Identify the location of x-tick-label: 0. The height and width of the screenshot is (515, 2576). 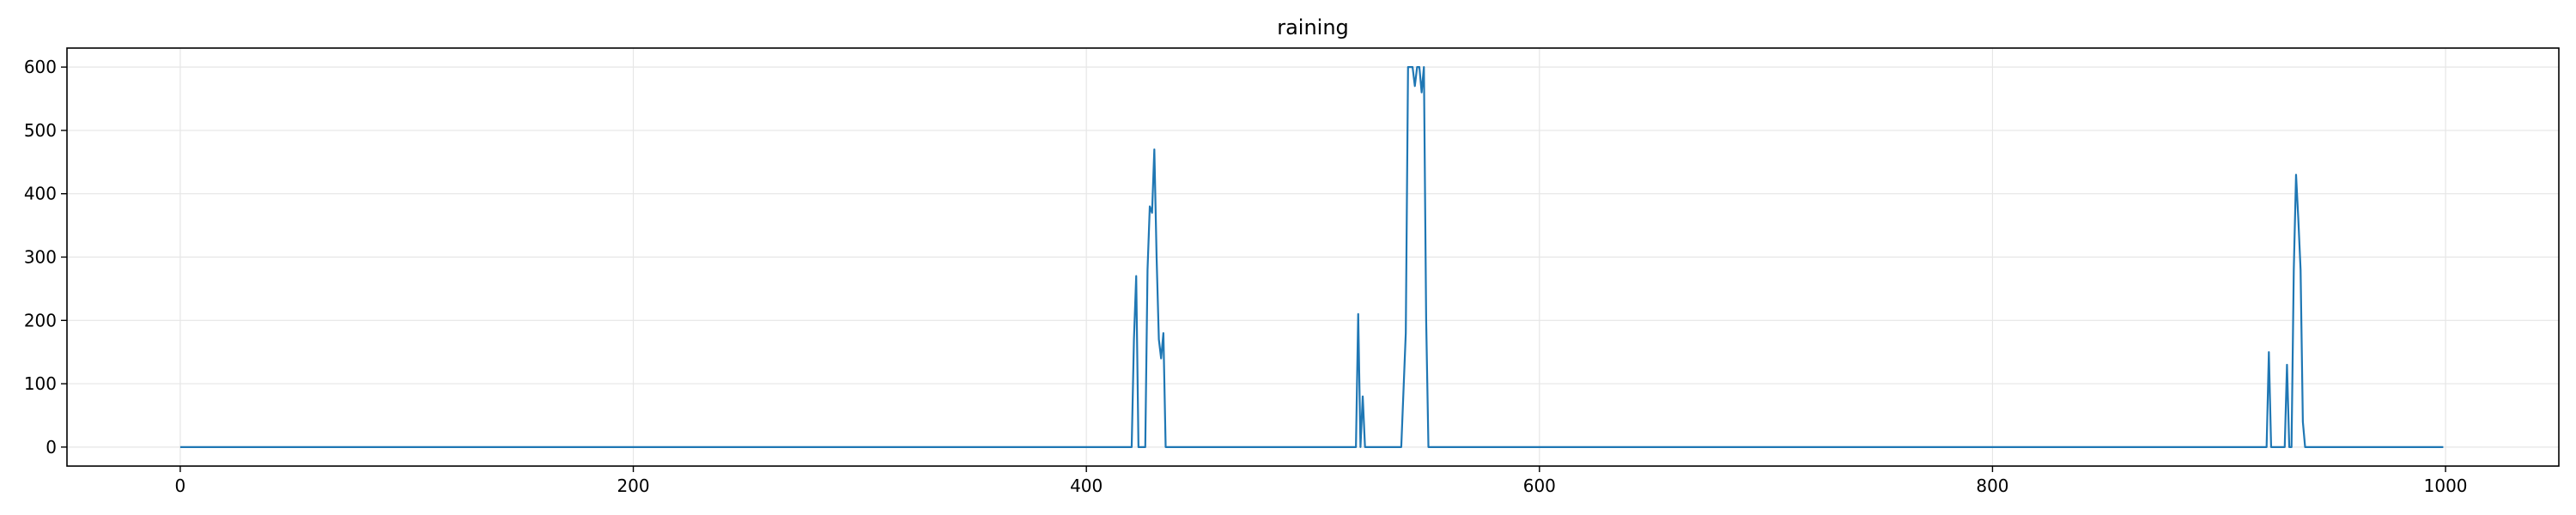
(180, 486).